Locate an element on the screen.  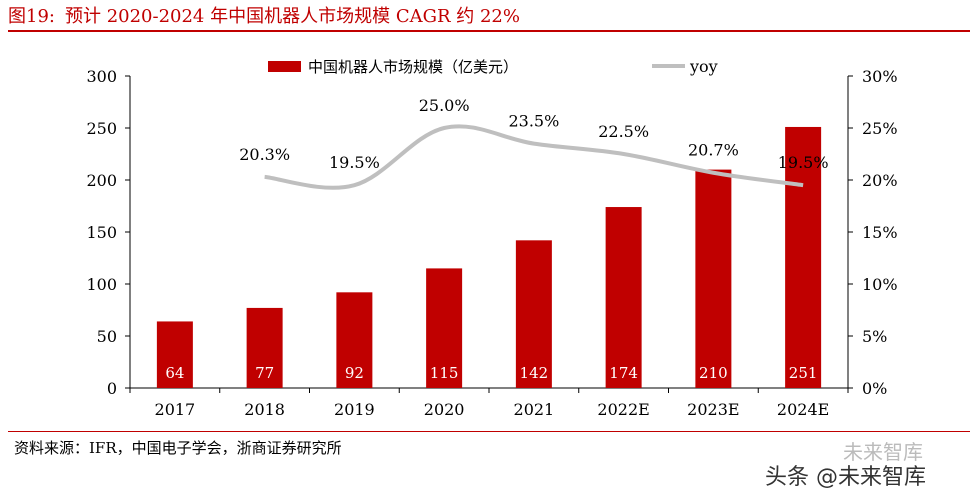
bar-value-label: 251 is located at coordinates (803, 373).